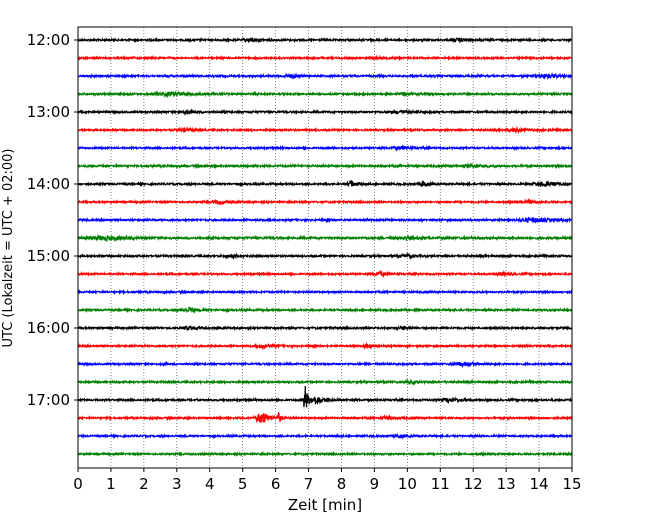  Describe the element at coordinates (276, 484) in the screenshot. I see `x-tick-label: 6` at that location.